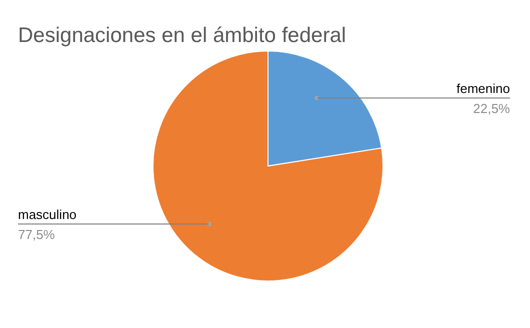  What do you see at coordinates (491, 108) in the screenshot?
I see `data-label: 22,5%` at bounding box center [491, 108].